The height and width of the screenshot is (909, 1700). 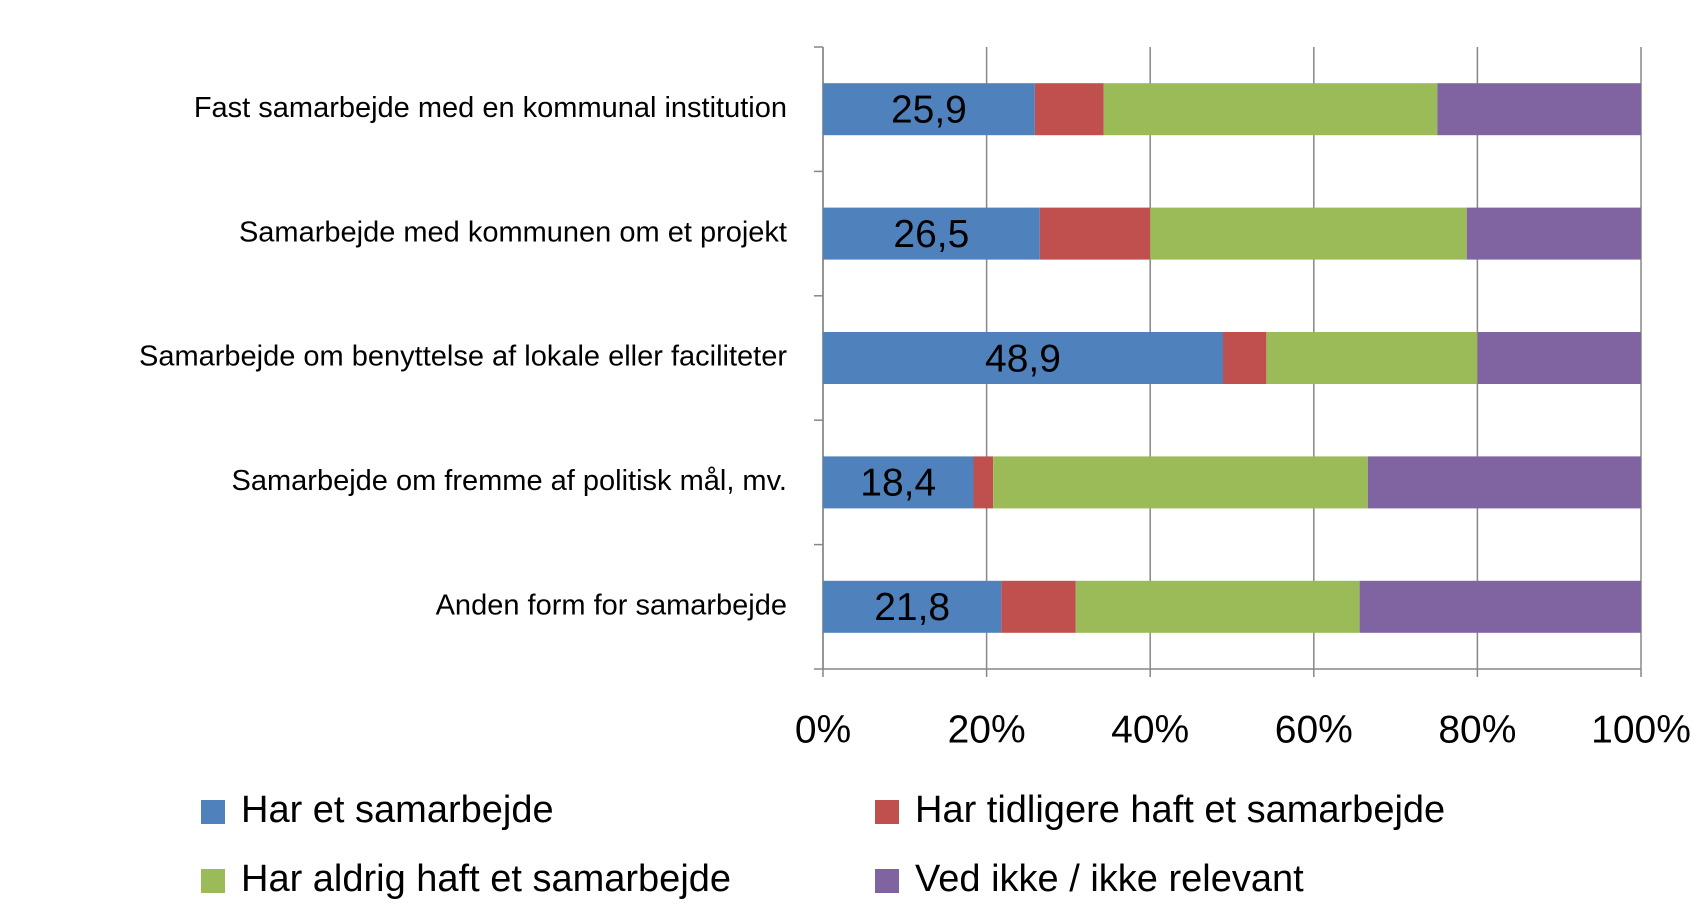 I want to click on data-label: 21,8, so click(x=912, y=607).